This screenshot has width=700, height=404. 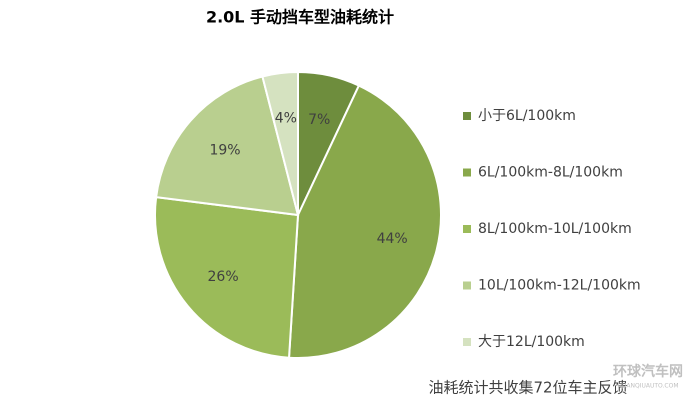 I want to click on data-label: 26%, so click(x=223, y=277).